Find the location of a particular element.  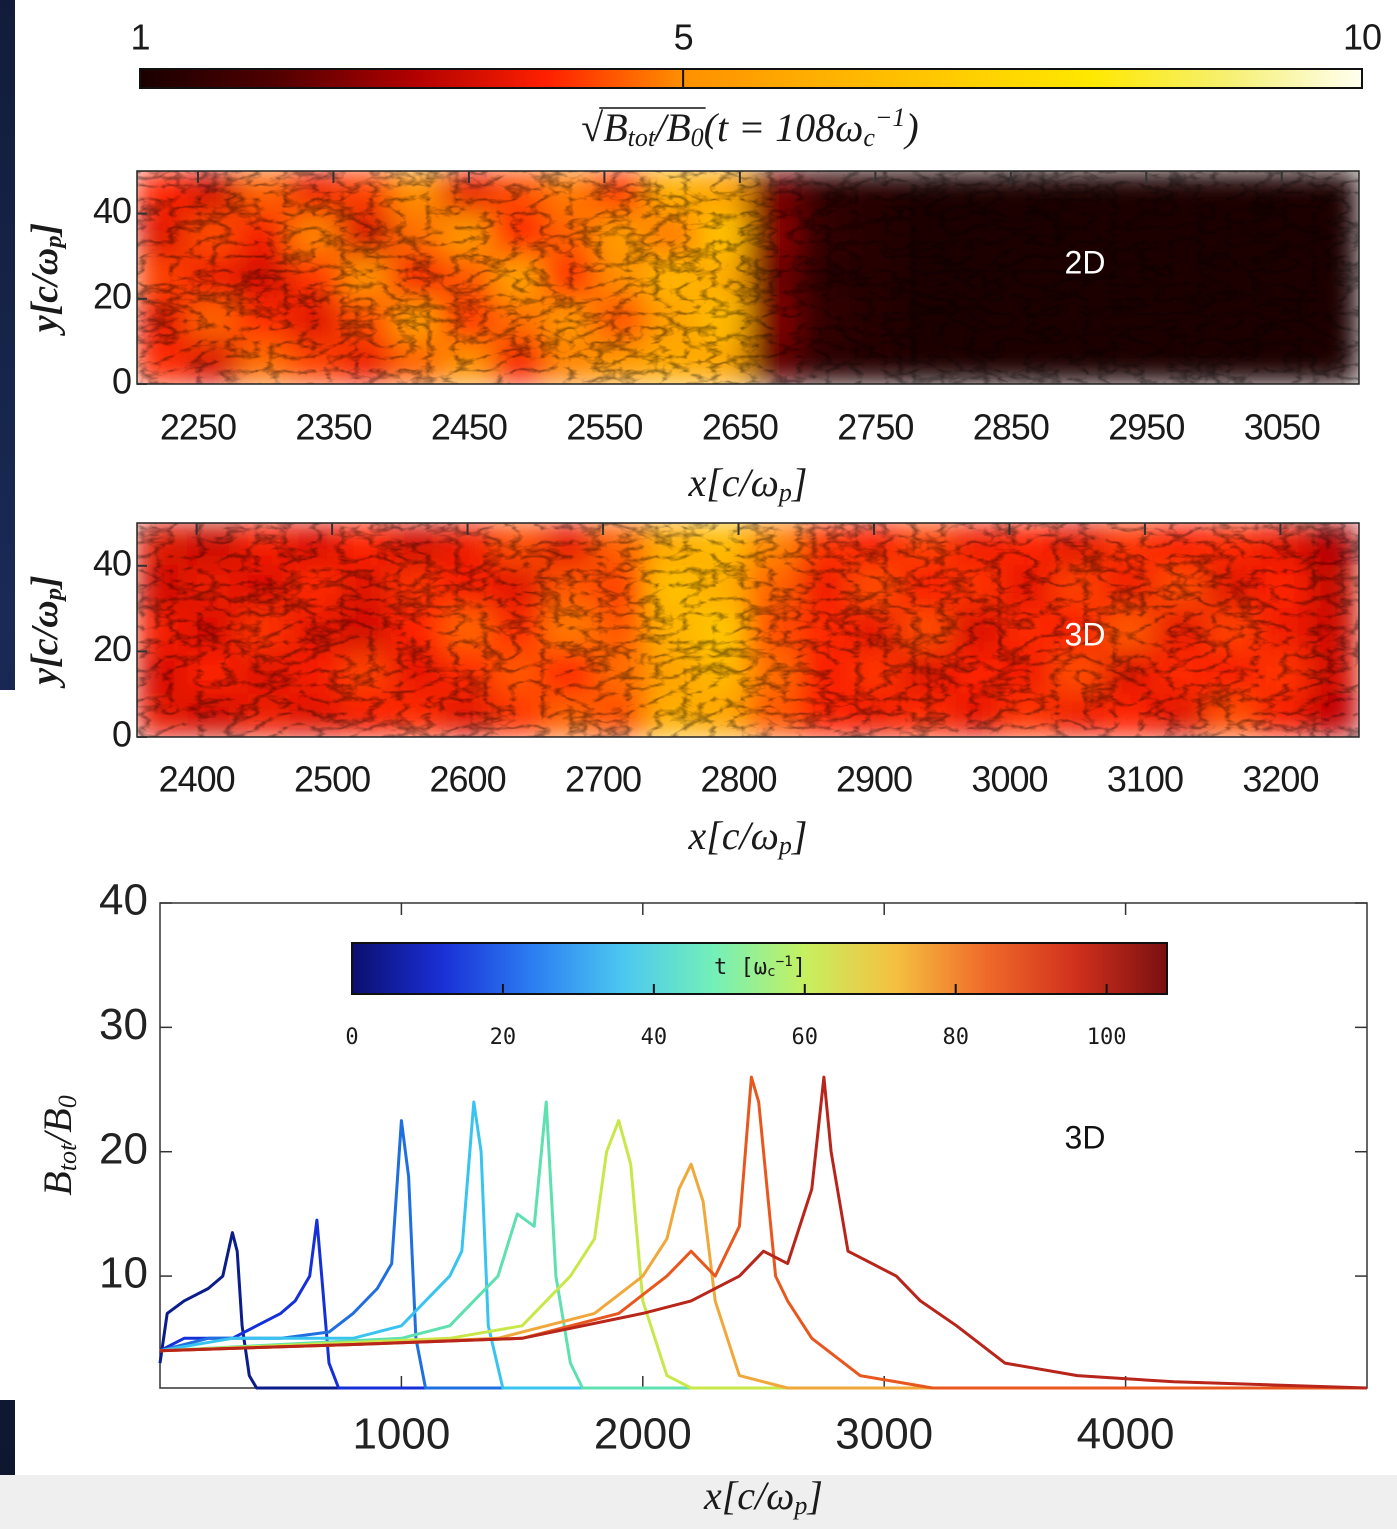

x-tick-label: 2400 is located at coordinates (197, 779).